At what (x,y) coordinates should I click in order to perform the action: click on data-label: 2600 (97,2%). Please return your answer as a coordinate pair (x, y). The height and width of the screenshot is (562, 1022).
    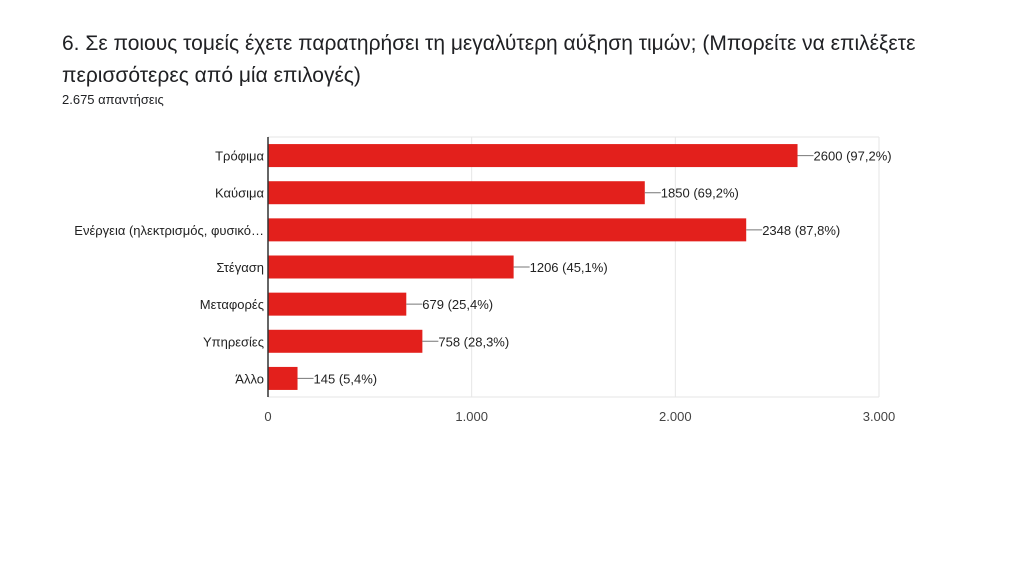
    Looking at the image, I should click on (853, 156).